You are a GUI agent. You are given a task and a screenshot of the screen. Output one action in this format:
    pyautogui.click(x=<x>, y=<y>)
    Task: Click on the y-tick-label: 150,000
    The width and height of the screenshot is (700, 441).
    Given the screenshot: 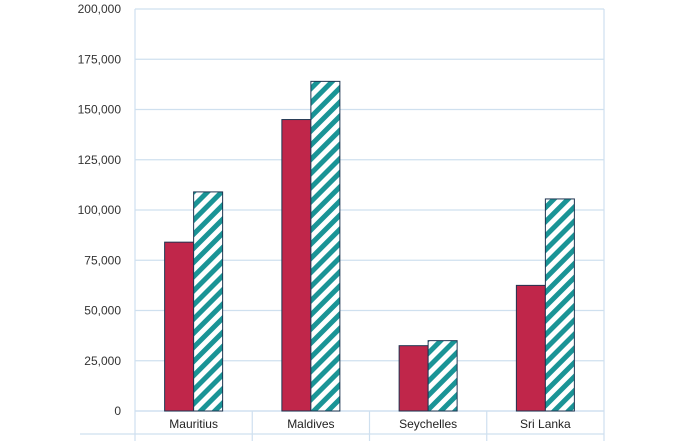 What is the action you would take?
    pyautogui.click(x=100, y=110)
    